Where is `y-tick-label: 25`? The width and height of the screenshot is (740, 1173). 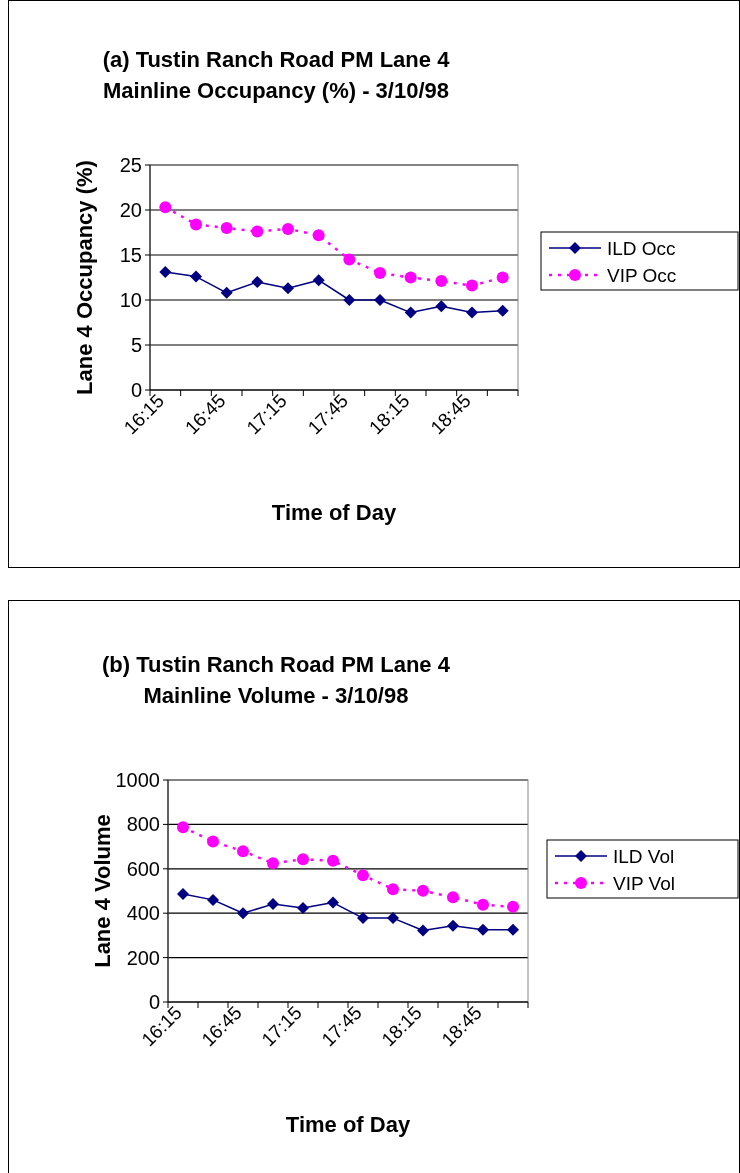
y-tick-label: 25 is located at coordinates (130, 165).